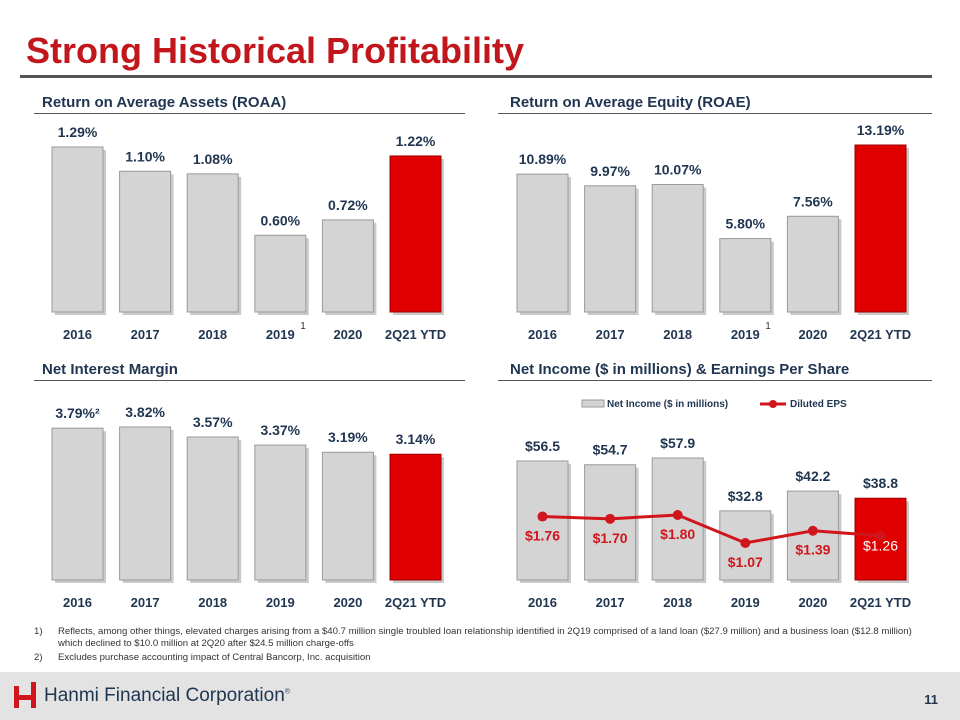 The height and width of the screenshot is (720, 960). What do you see at coordinates (745, 496) in the screenshot?
I see `ni-bar-label-3: $32.8` at bounding box center [745, 496].